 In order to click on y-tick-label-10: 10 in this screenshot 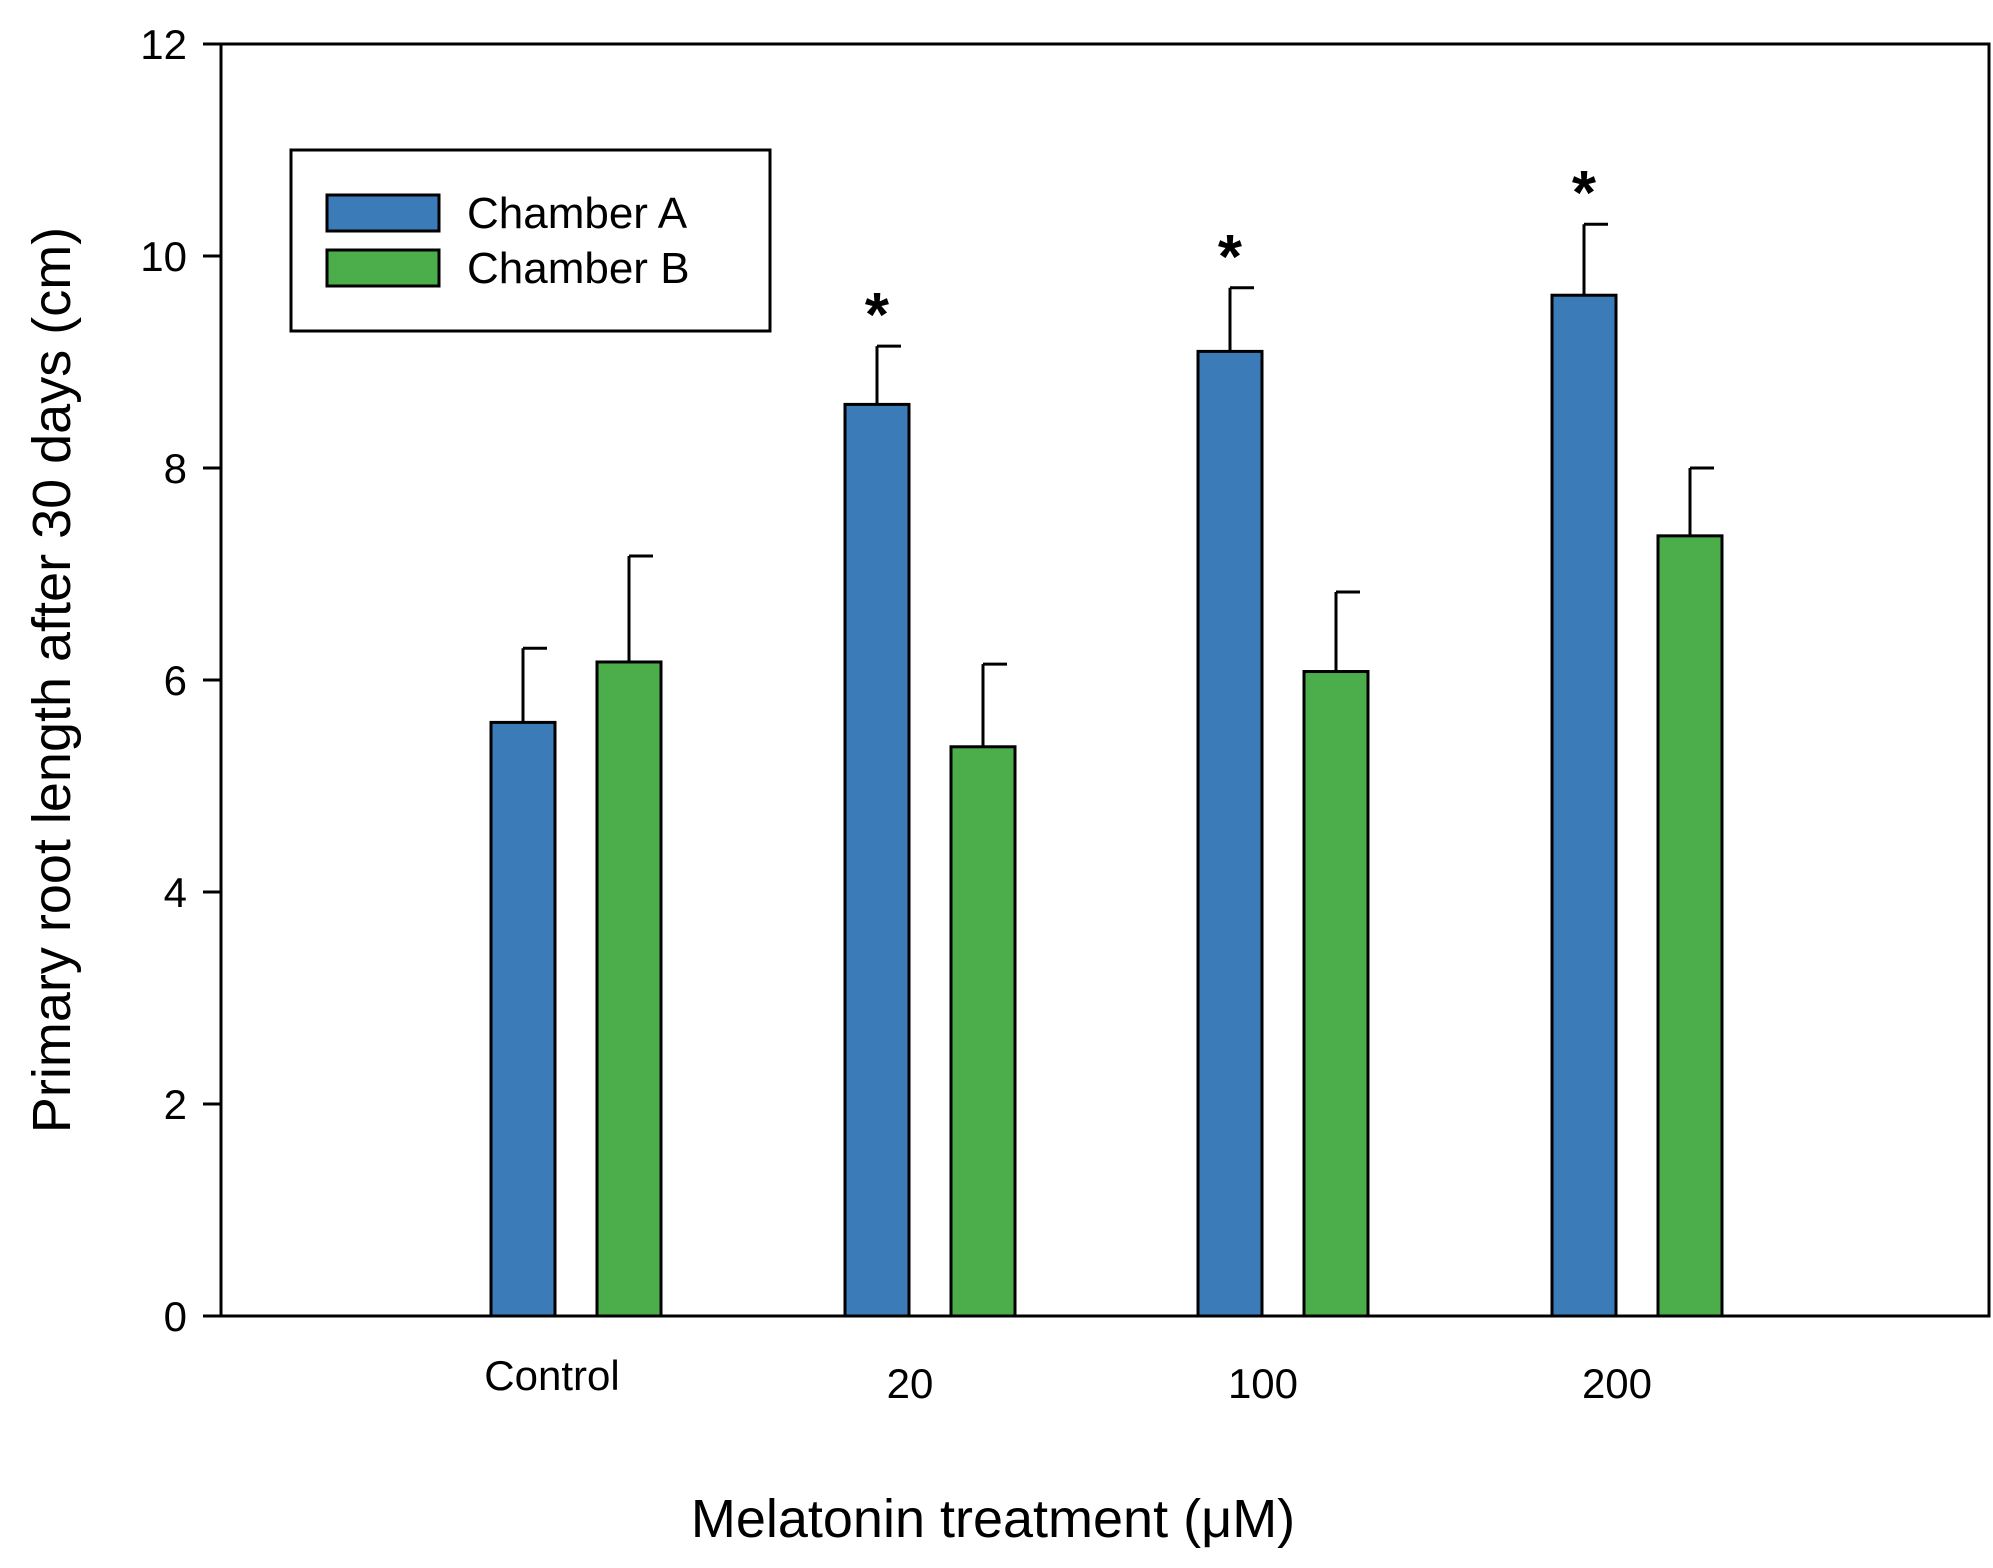, I will do `click(163, 256)`.